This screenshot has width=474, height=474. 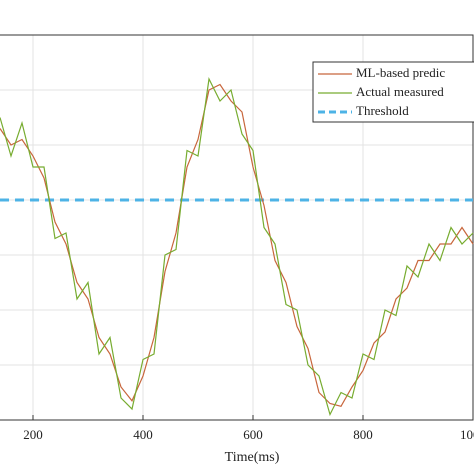 What do you see at coordinates (252, 457) in the screenshot?
I see `x-axis-label: Time(ms)` at bounding box center [252, 457].